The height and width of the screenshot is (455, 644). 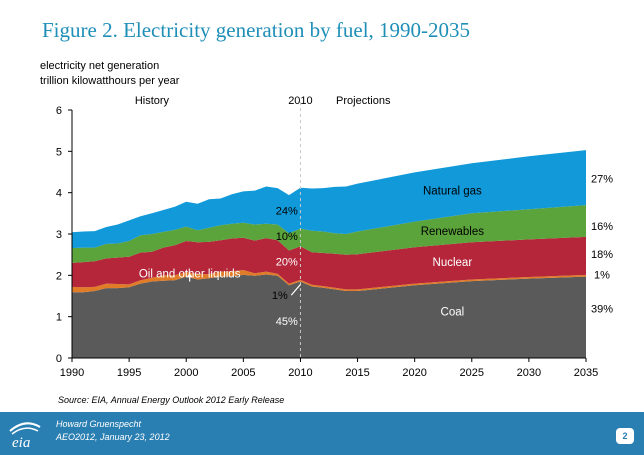 What do you see at coordinates (59, 194) in the screenshot?
I see `y-tick-label: 4` at bounding box center [59, 194].